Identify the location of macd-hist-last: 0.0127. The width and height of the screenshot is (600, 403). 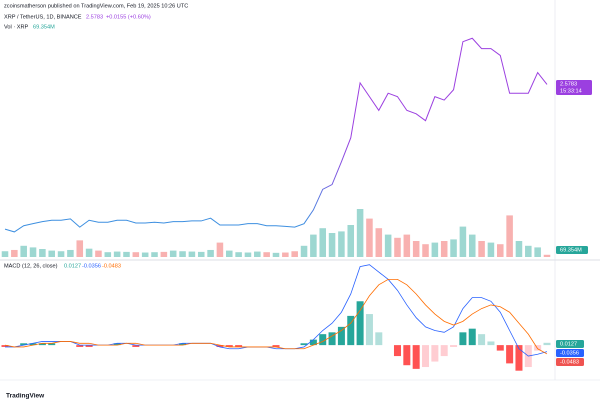
(72, 266).